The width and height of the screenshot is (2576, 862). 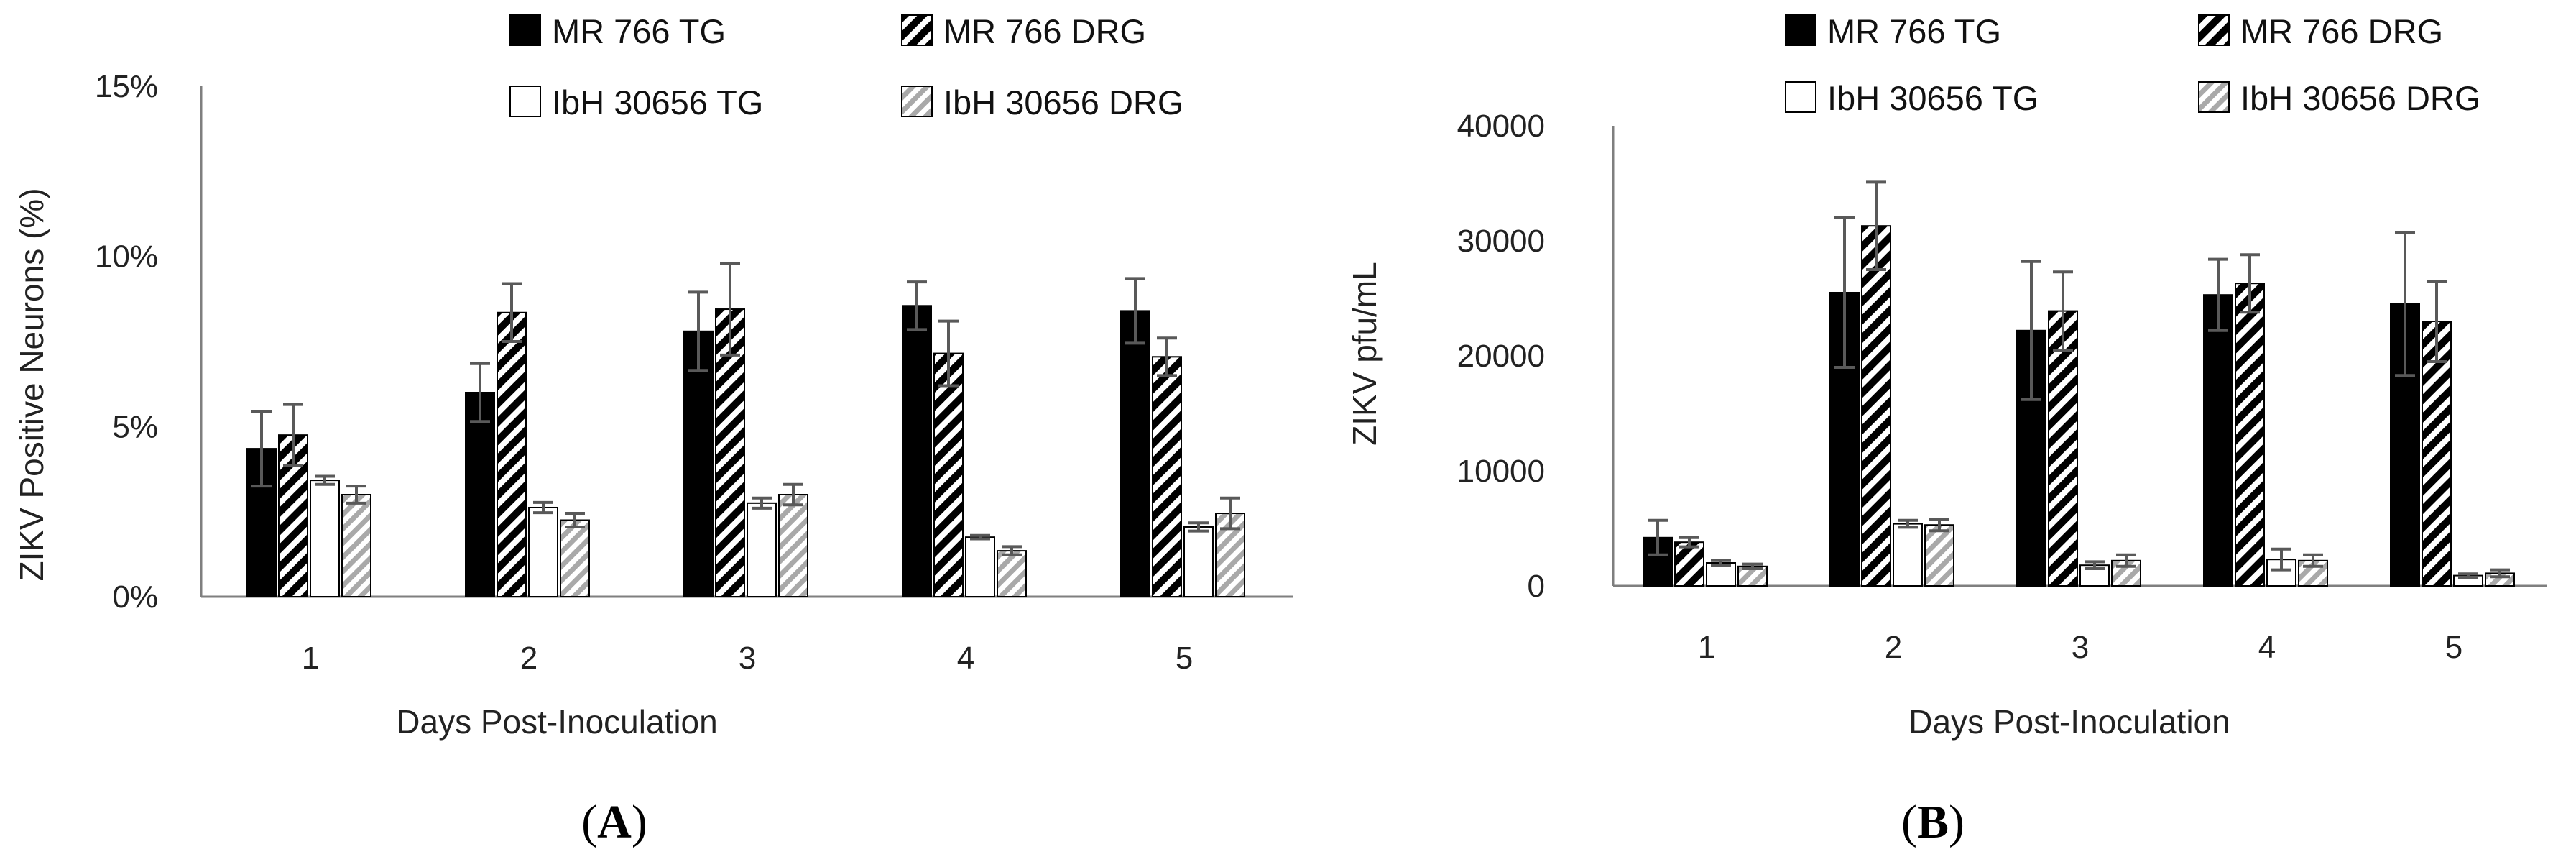 I want to click on y-tick-labels: 0% 5% 10% 15%, so click(x=126, y=342).